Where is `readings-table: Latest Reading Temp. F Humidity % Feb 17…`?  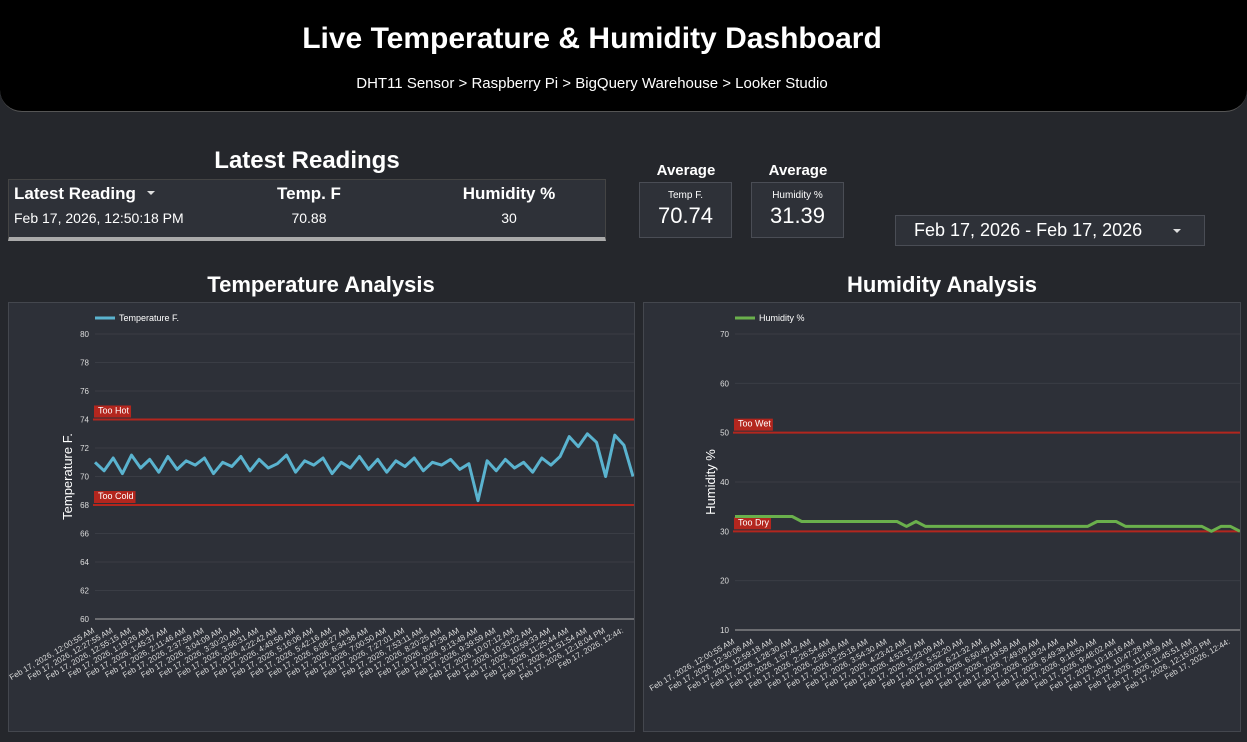 readings-table: Latest Reading Temp. F Humidity % Feb 17… is located at coordinates (307, 210).